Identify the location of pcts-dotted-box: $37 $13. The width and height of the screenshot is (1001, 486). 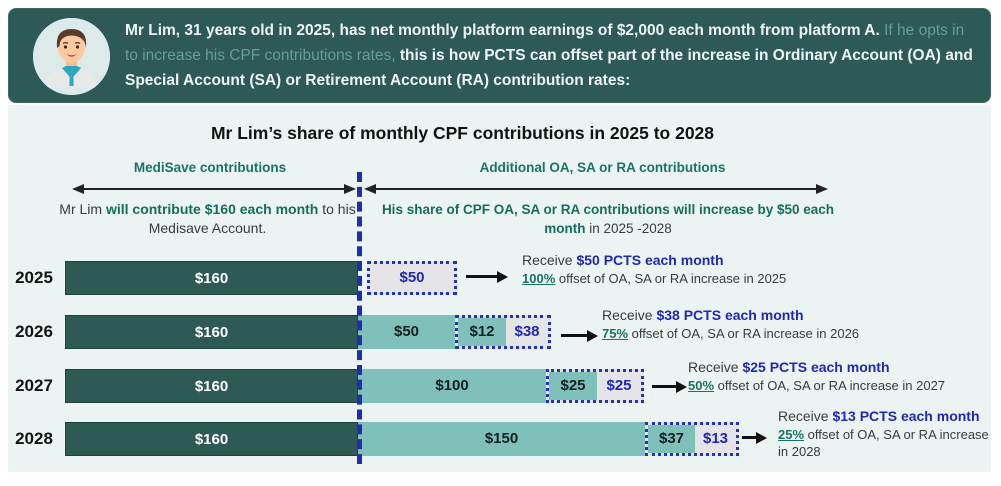
(692, 439).